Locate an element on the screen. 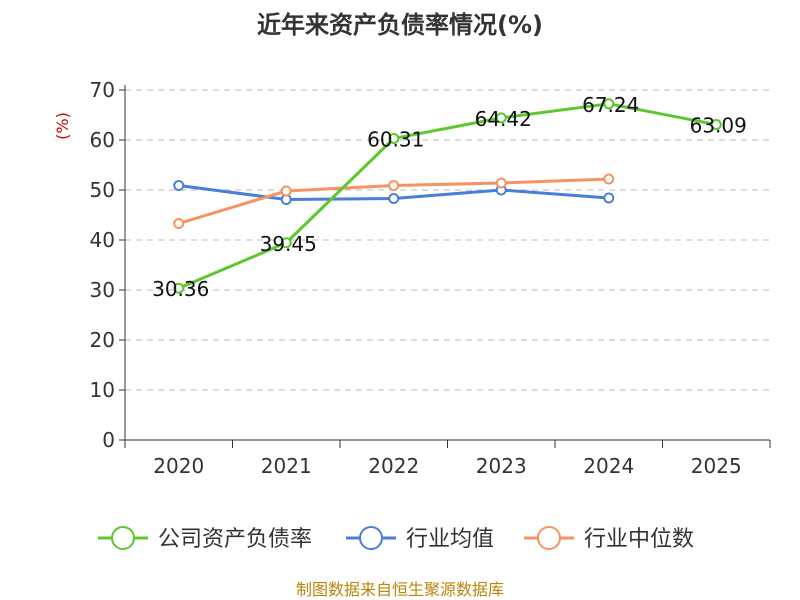 The image size is (800, 600). legend-label: 行业均值 is located at coordinates (450, 539).